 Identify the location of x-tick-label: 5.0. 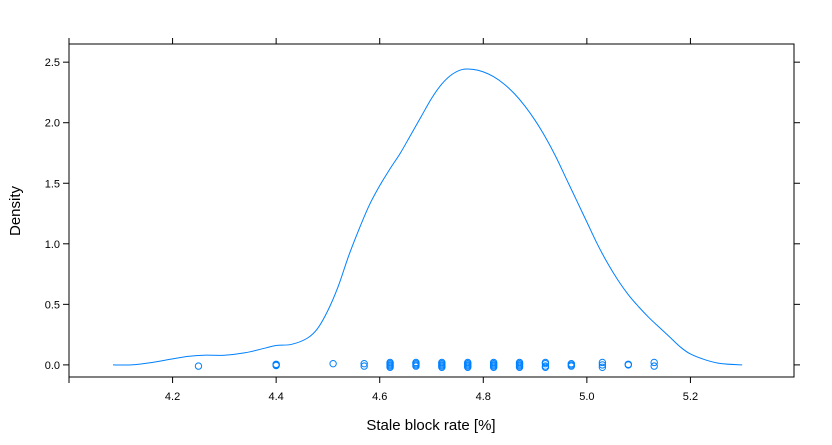
(586, 397).